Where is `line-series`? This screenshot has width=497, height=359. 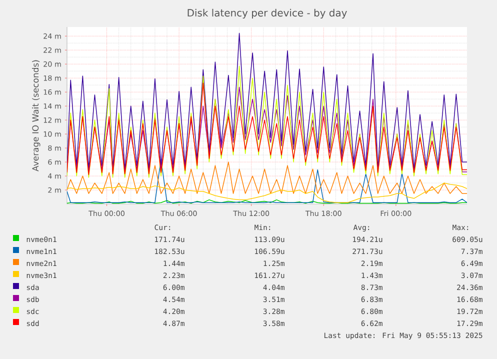 line-series is located at coordinates (267, 178).